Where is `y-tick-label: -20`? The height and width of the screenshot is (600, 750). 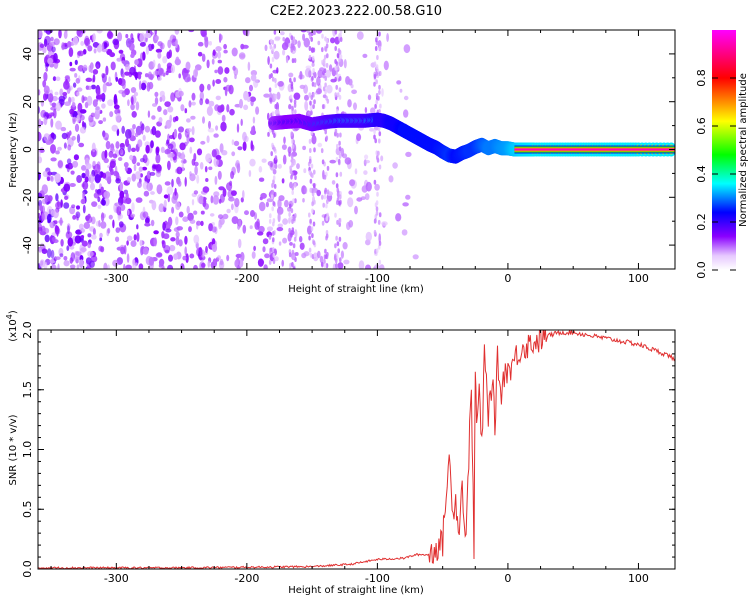
y-tick-label: -20 is located at coordinates (27, 197).